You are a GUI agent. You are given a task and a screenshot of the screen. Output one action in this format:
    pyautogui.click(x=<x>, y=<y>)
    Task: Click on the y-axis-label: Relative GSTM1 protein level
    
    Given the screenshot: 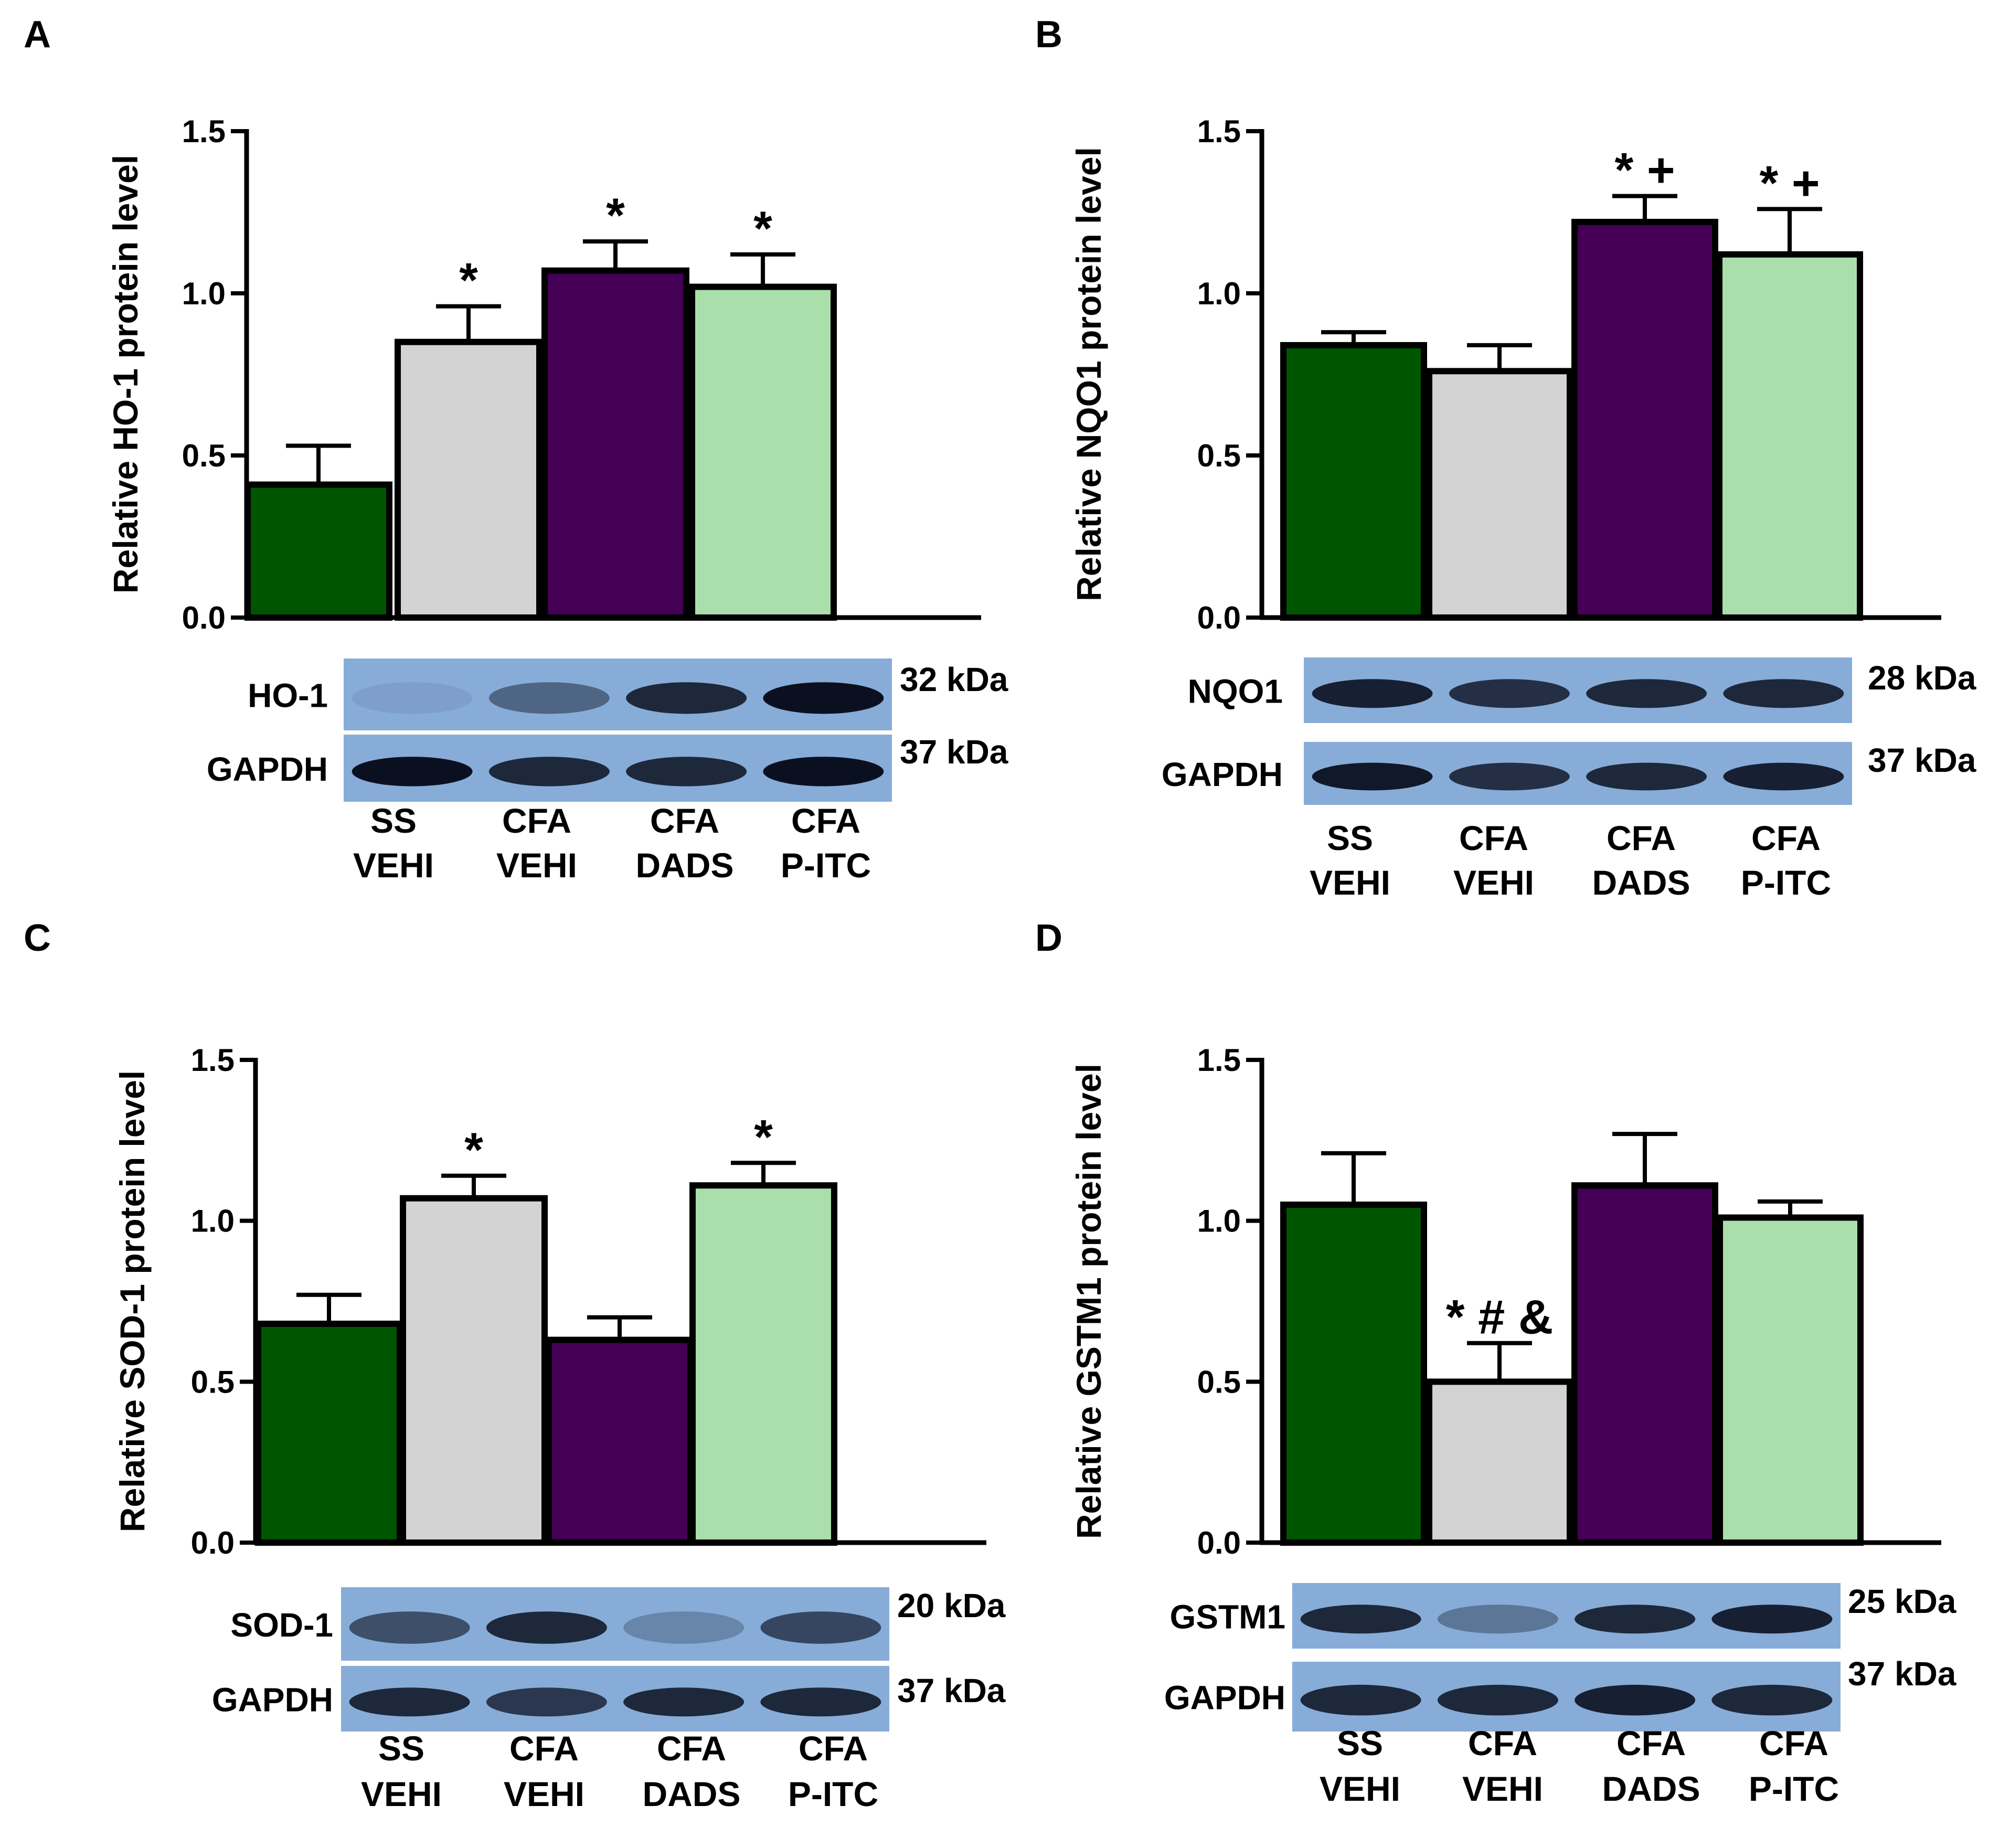 What is the action you would take?
    pyautogui.click(x=1088, y=1301)
    